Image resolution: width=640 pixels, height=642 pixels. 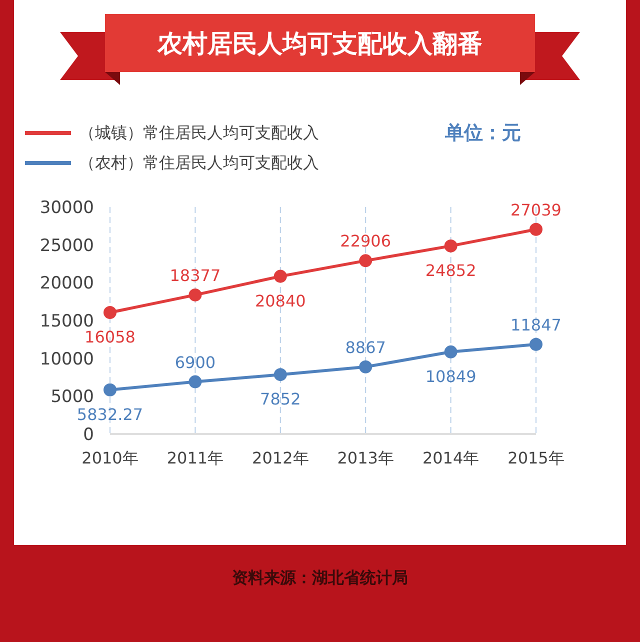 I want to click on y-tick-label: 25000, so click(x=67, y=246).